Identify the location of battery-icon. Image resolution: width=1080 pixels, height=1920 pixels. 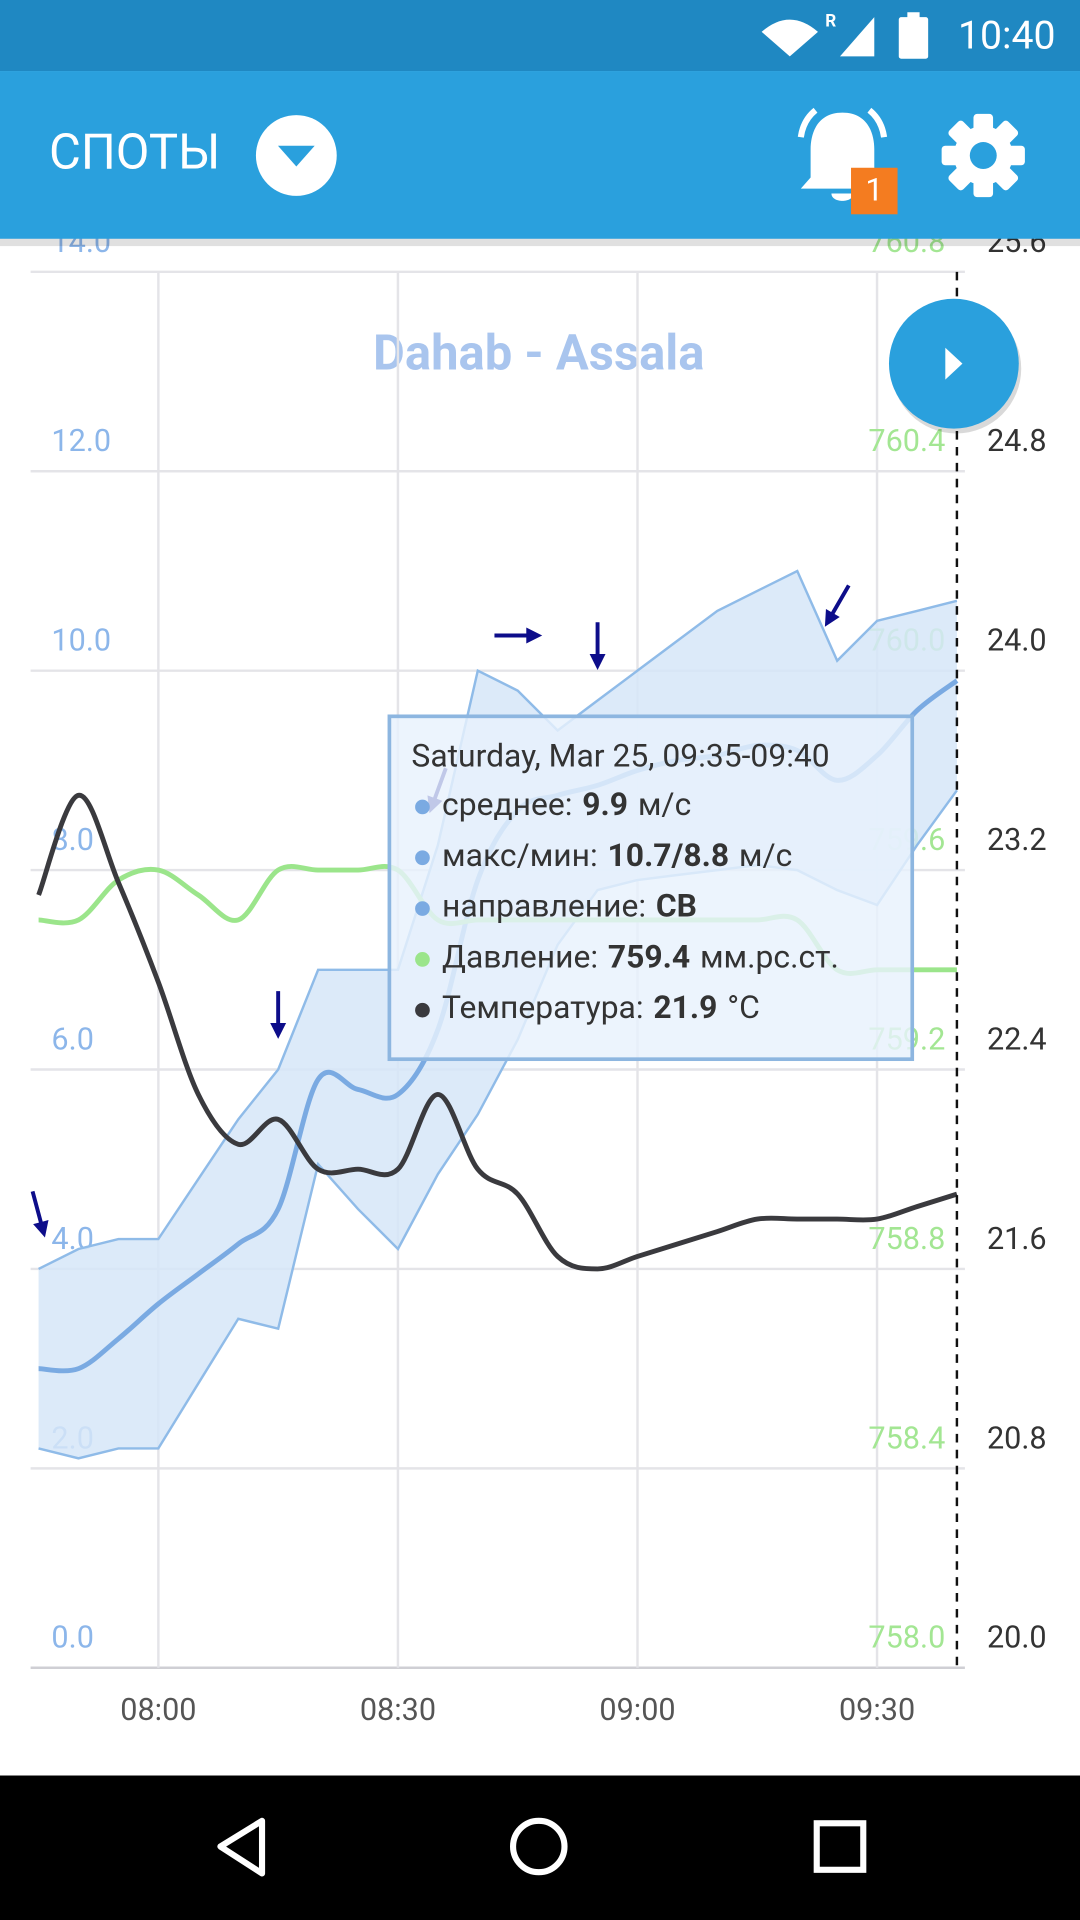
(913, 38).